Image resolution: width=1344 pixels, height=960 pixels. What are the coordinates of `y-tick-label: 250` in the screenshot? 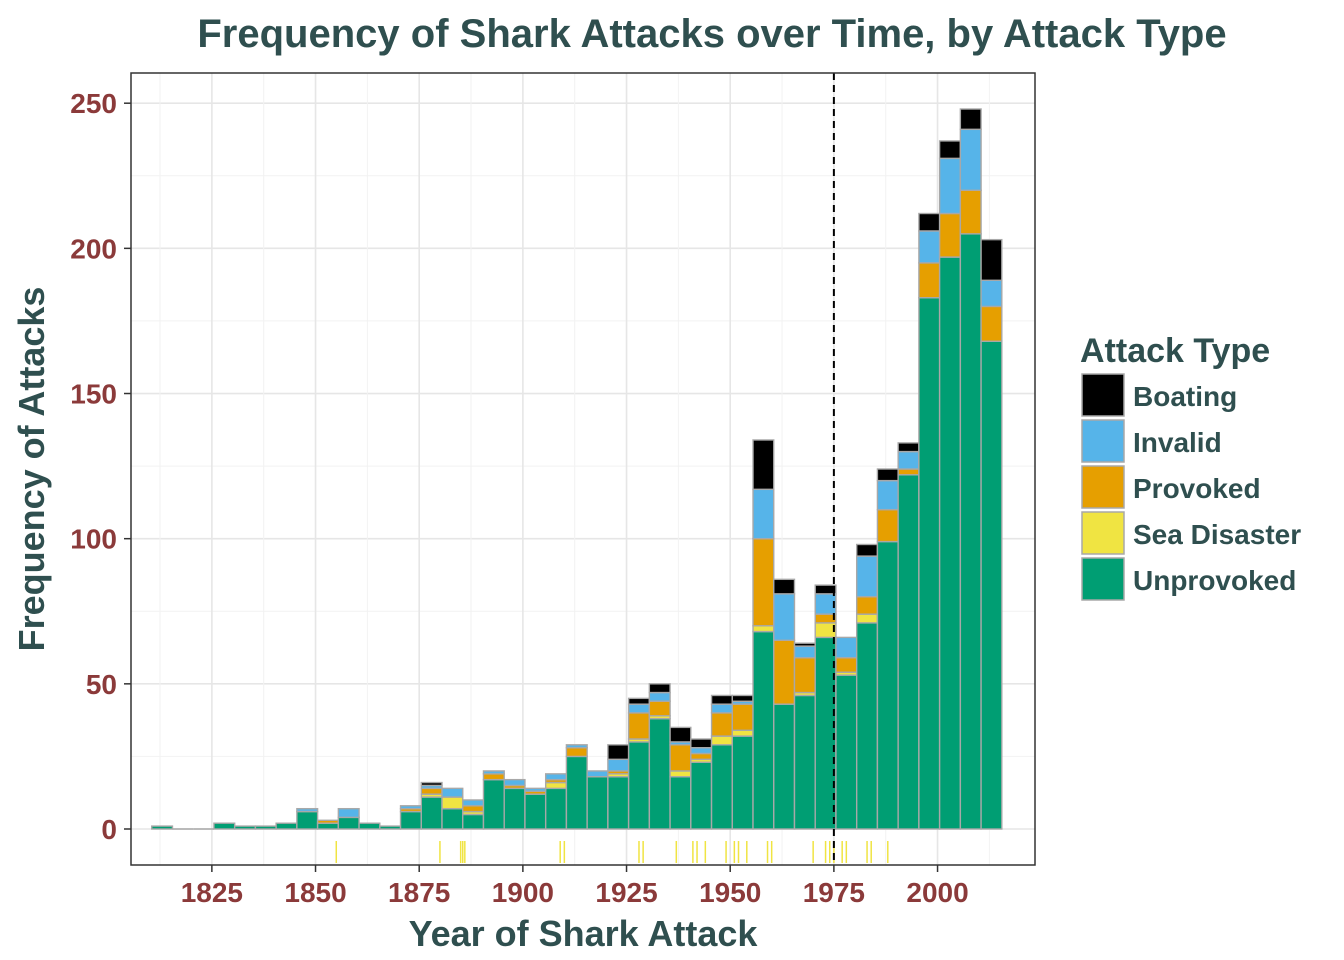 It's located at (93, 103).